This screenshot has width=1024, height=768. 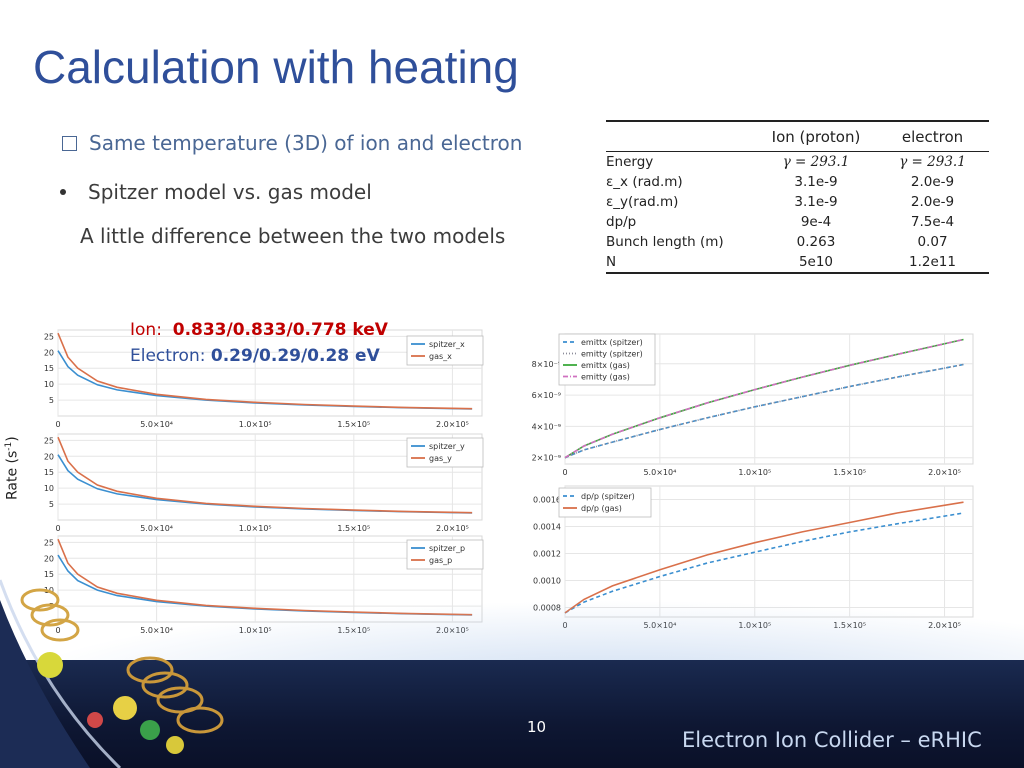 What do you see at coordinates (546, 395) in the screenshot?
I see `y-tick-label: 6×10⁻⁹` at bounding box center [546, 395].